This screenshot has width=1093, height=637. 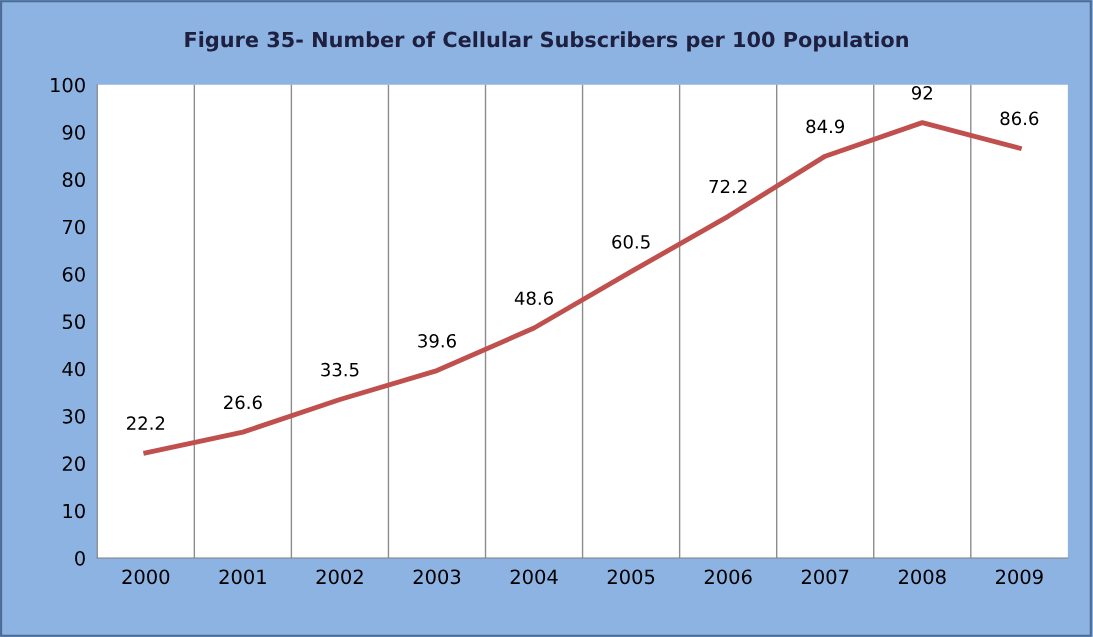 What do you see at coordinates (242, 577) in the screenshot?
I see `x-tick-label: 2001` at bounding box center [242, 577].